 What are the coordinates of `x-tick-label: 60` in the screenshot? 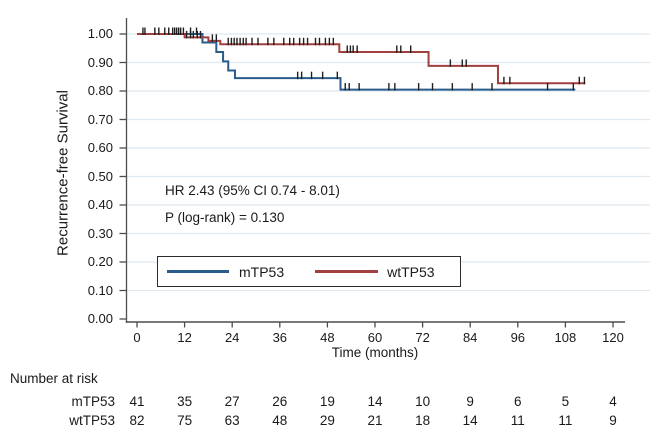 It's located at (375, 337).